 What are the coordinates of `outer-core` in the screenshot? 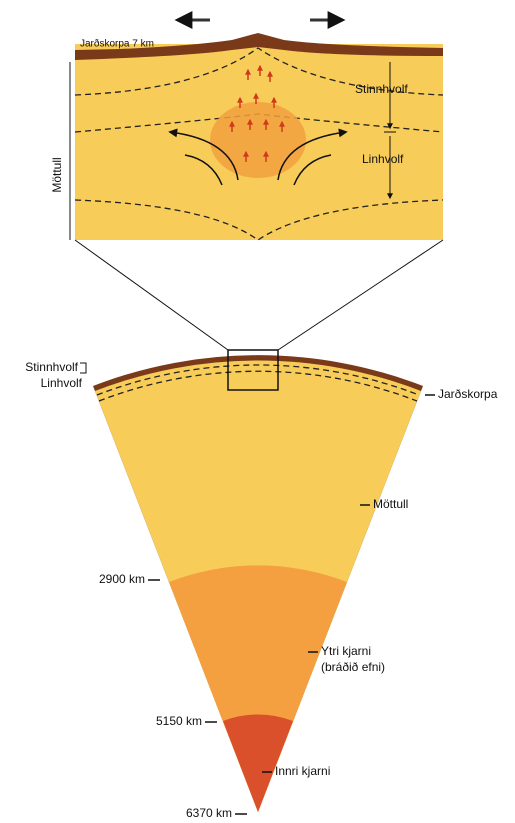 It's located at (258, 688).